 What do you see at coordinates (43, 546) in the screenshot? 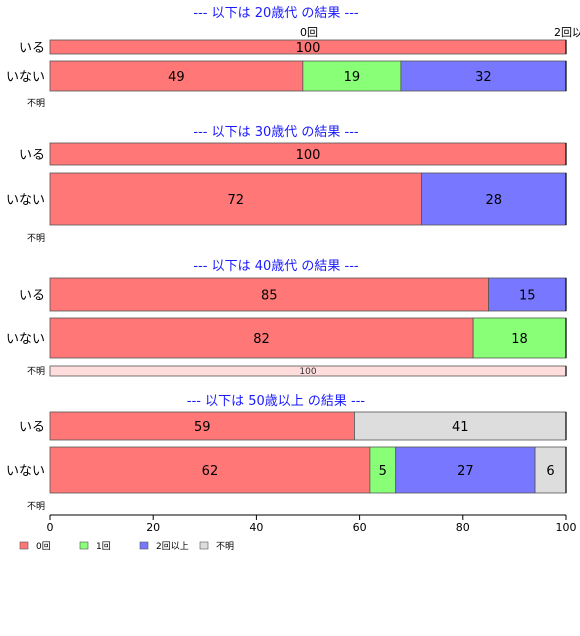
I see `legend-label: 0回` at bounding box center [43, 546].